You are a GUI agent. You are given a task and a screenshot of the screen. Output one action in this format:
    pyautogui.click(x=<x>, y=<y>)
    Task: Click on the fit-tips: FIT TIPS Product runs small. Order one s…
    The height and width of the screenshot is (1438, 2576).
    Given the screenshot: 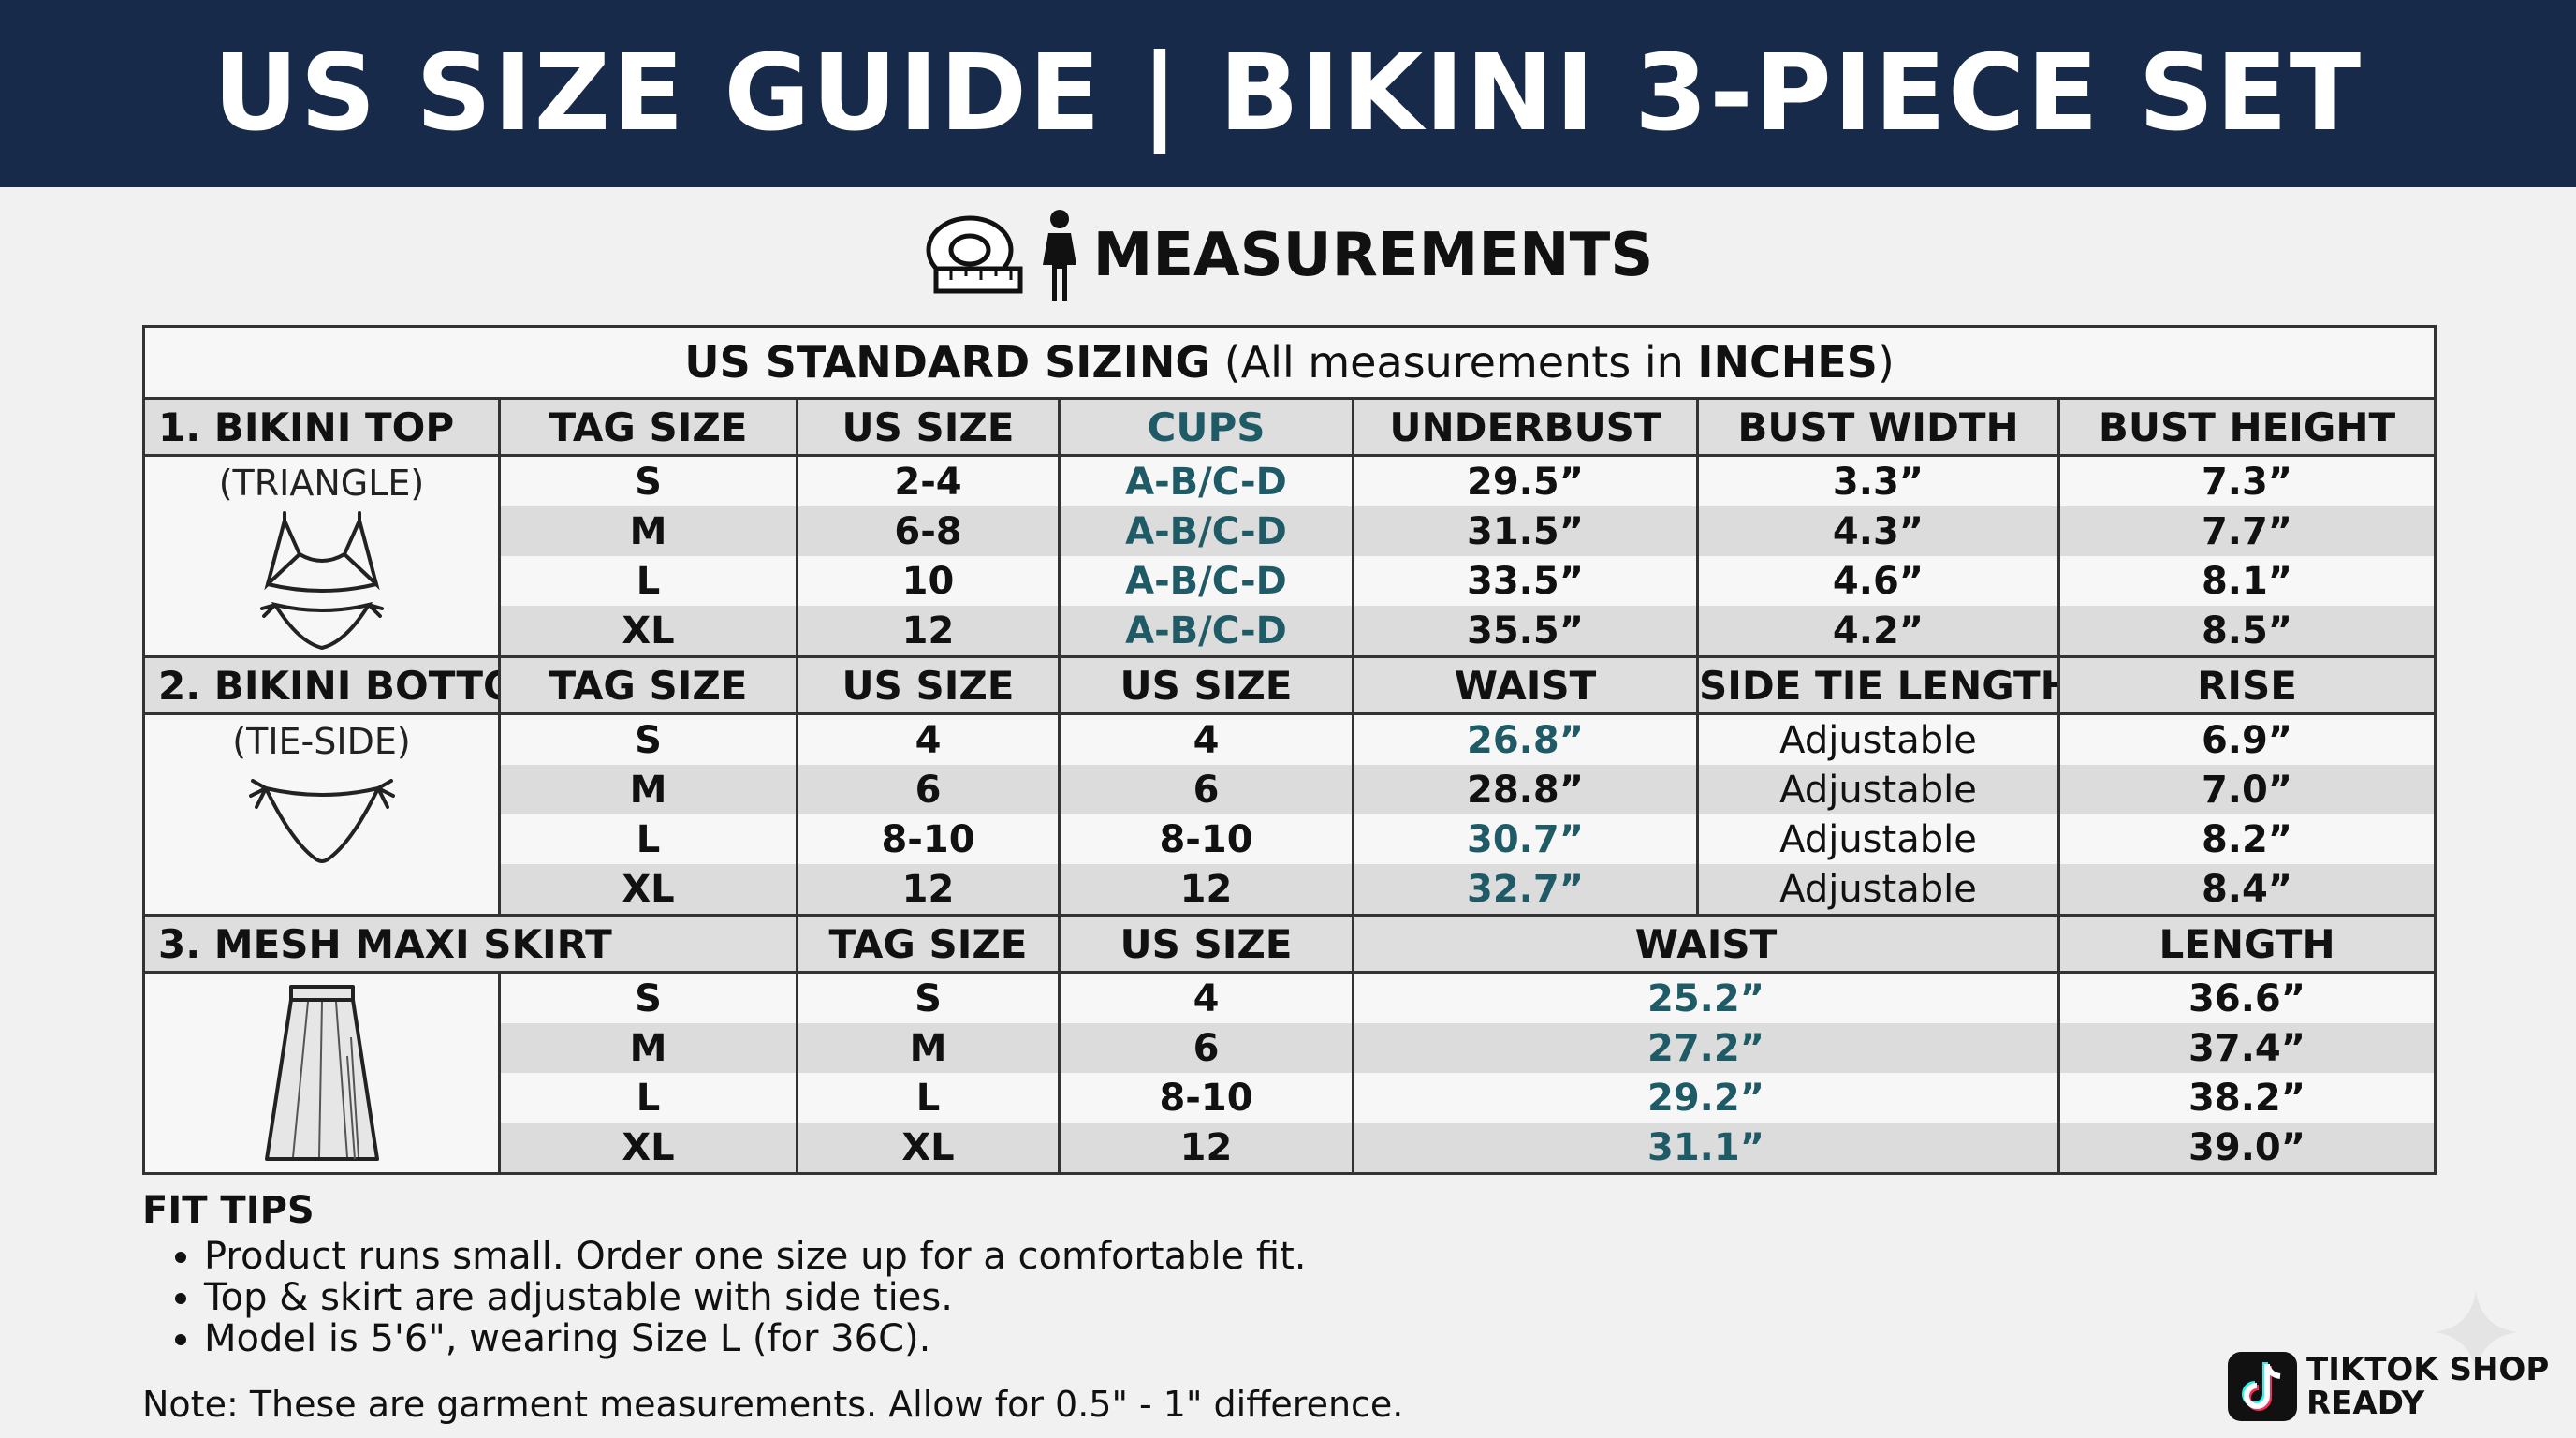 What is the action you would take?
    pyautogui.click(x=938, y=1274)
    